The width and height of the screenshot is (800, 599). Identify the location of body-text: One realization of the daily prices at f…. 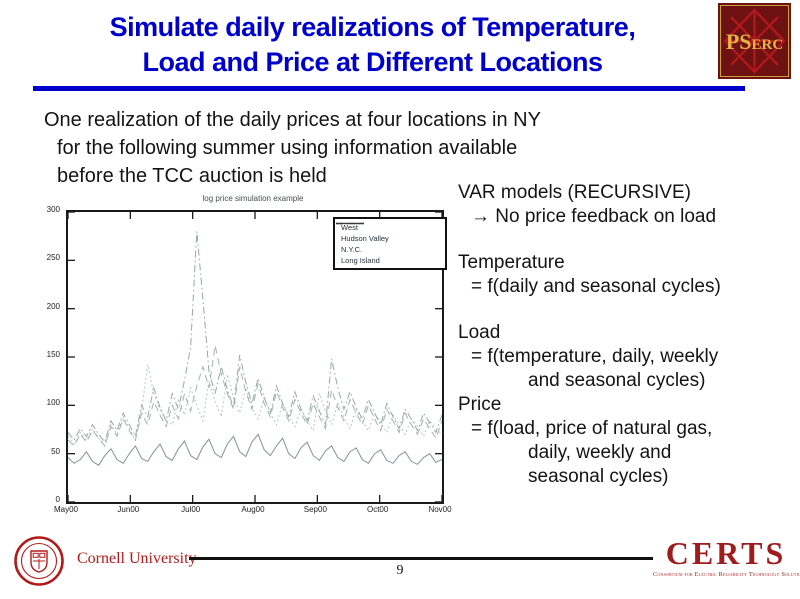
(364, 148).